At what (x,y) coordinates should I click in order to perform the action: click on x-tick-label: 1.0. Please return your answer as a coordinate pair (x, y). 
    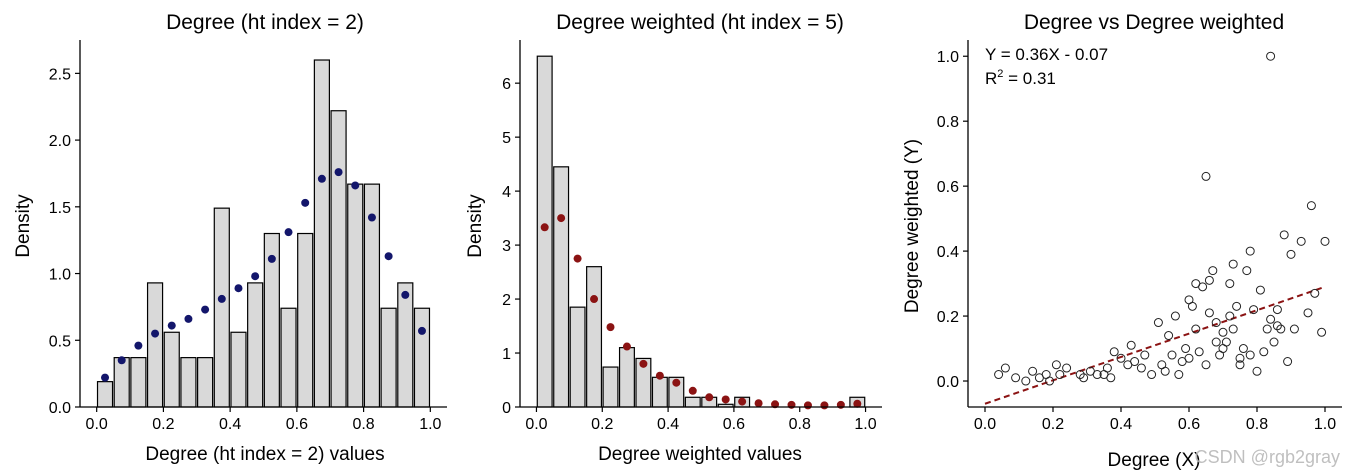
    Looking at the image, I should click on (865, 424).